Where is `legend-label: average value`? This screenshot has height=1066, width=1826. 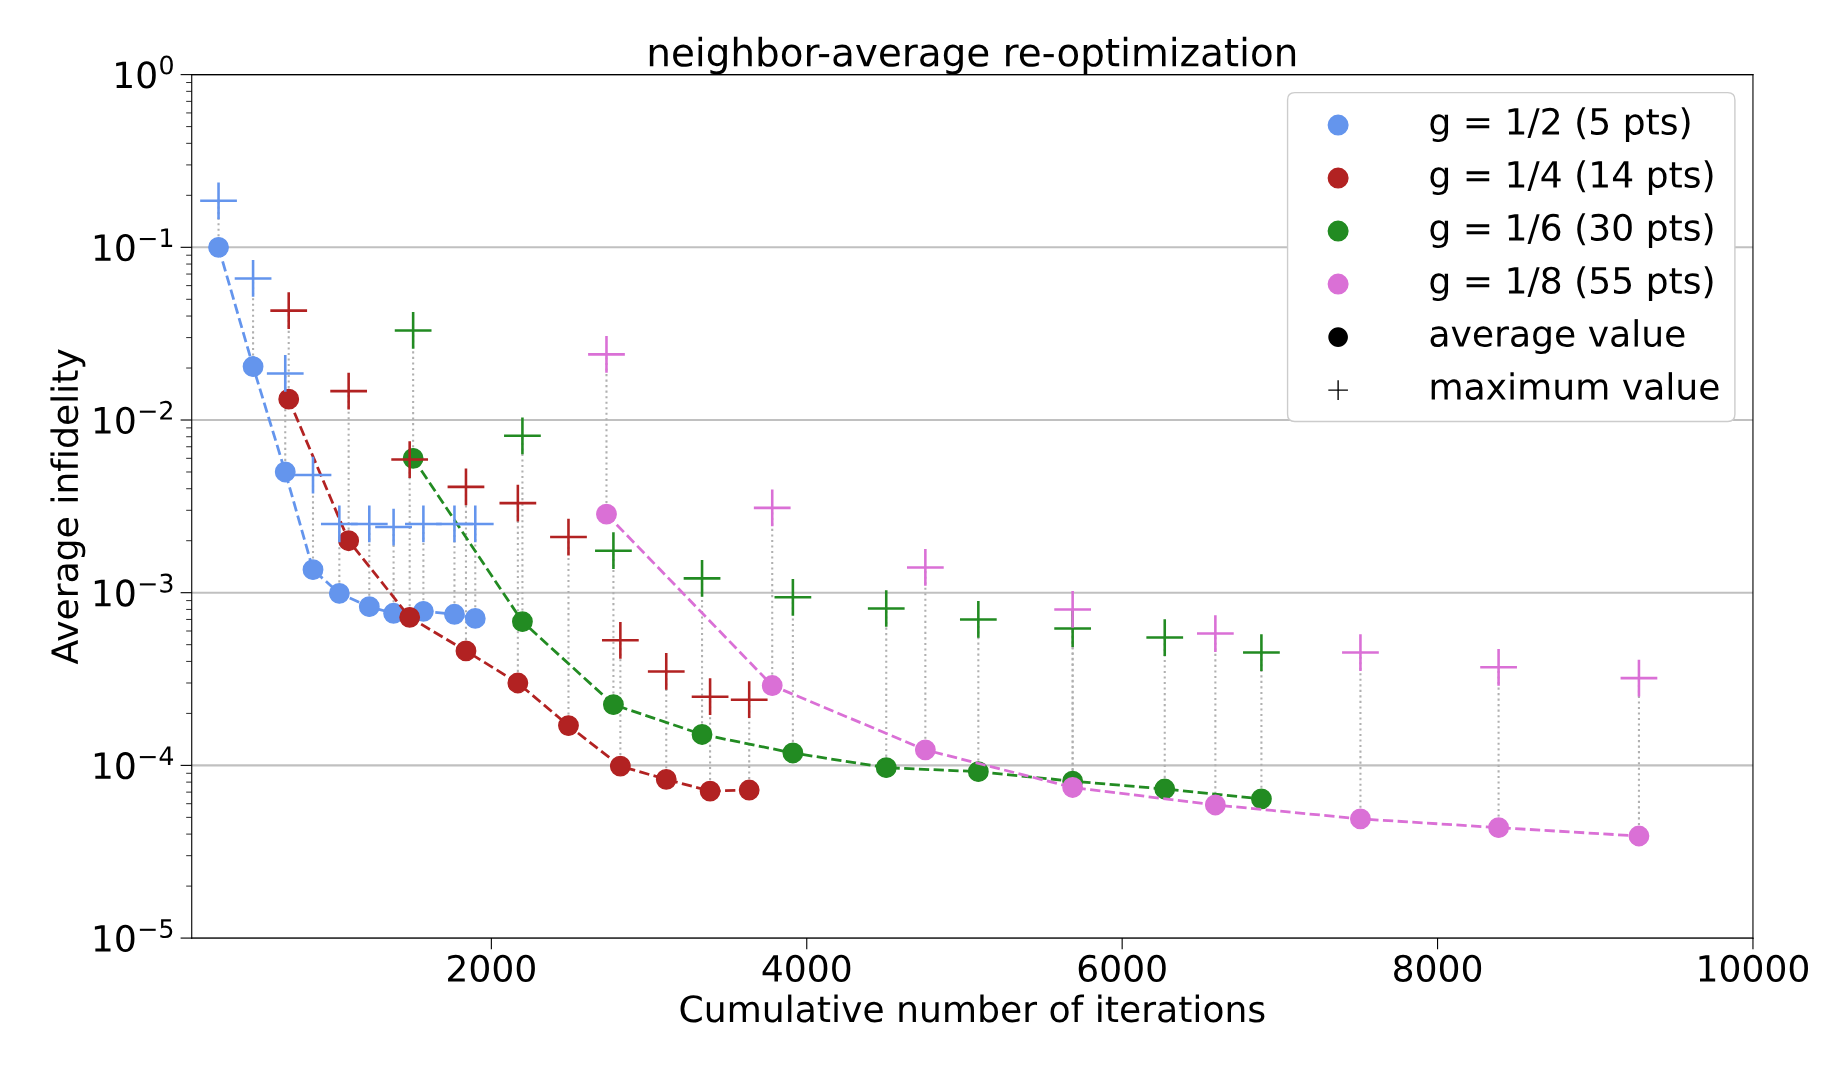 legend-label: average value is located at coordinates (1557, 337).